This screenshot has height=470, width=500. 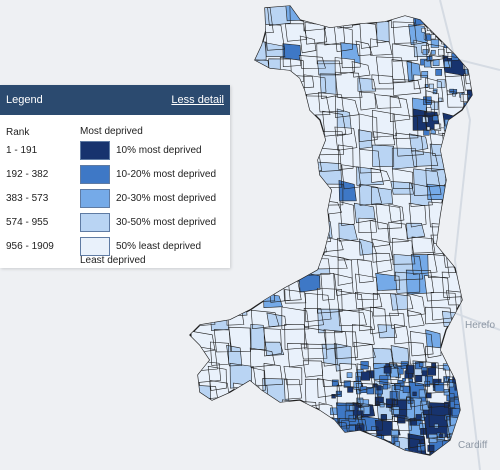 I want to click on most-deprived-label: Most deprived, so click(x=111, y=131).